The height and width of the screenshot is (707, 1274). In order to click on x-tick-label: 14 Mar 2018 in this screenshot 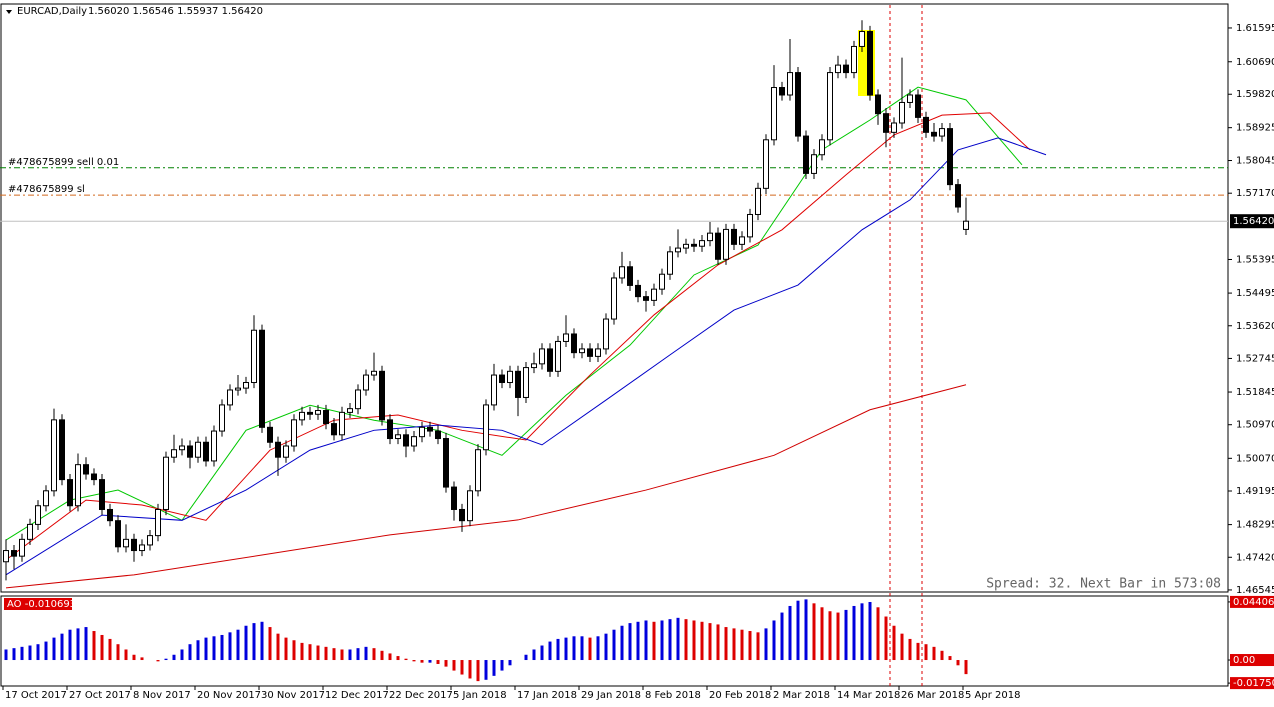, I will do `click(868, 695)`.